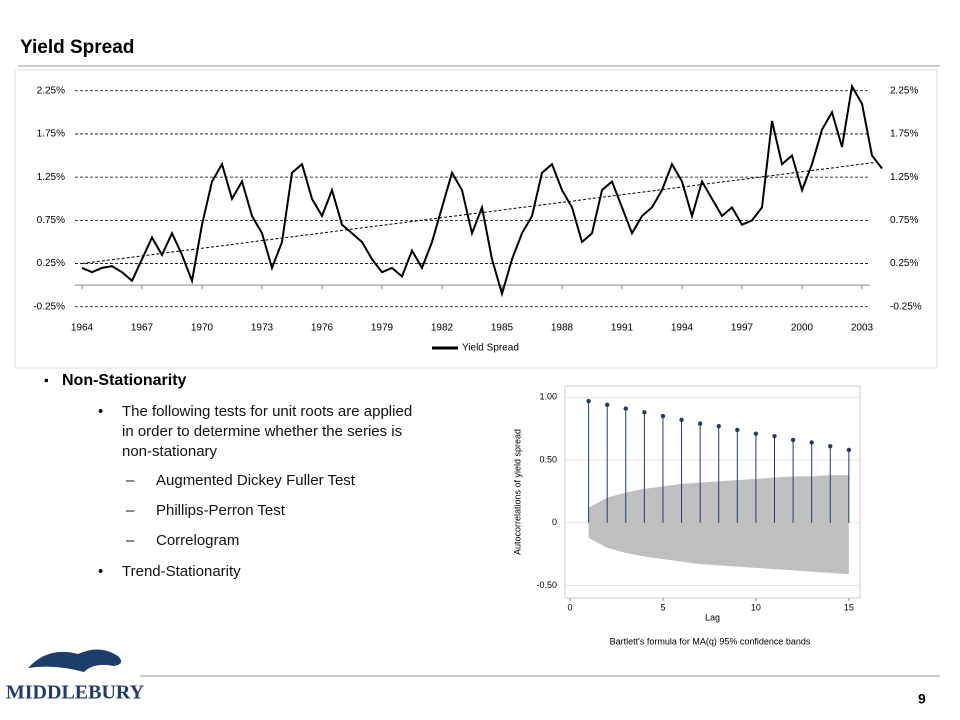 The height and width of the screenshot is (720, 960). Describe the element at coordinates (202, 328) in the screenshot. I see `x-tick-label: 1970` at that location.